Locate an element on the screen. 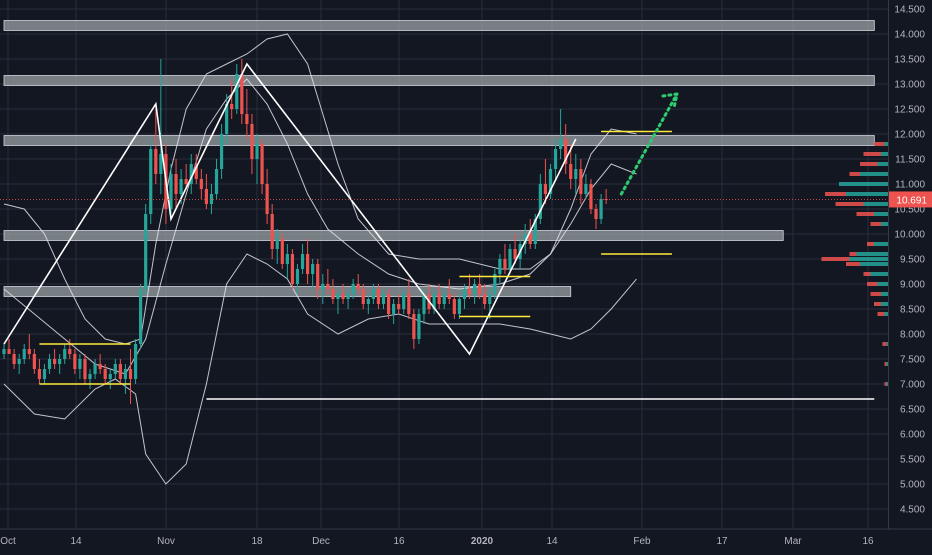 Image resolution: width=932 pixels, height=555 pixels. x-tick-label: Oct is located at coordinates (8, 541).